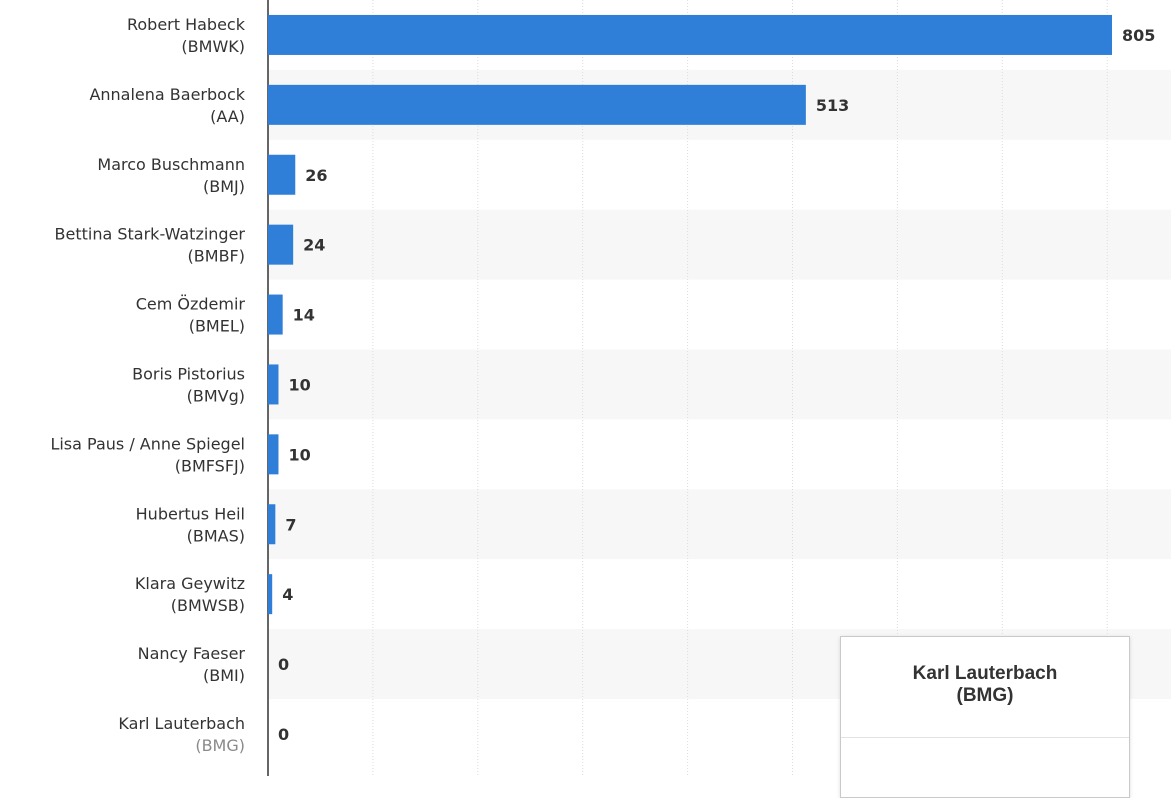  Describe the element at coordinates (216, 256) in the screenshot. I see `category-label-ministry: (BMBF)` at that location.